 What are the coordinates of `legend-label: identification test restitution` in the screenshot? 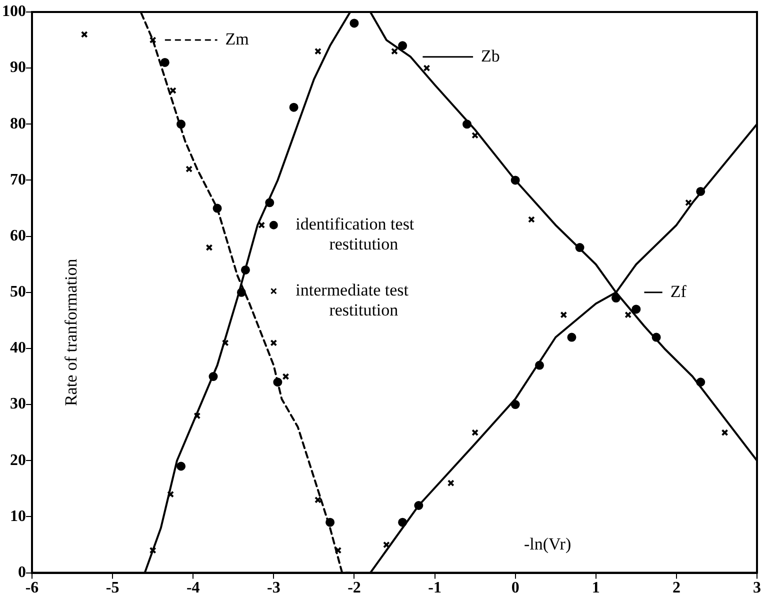 It's located at (355, 234).